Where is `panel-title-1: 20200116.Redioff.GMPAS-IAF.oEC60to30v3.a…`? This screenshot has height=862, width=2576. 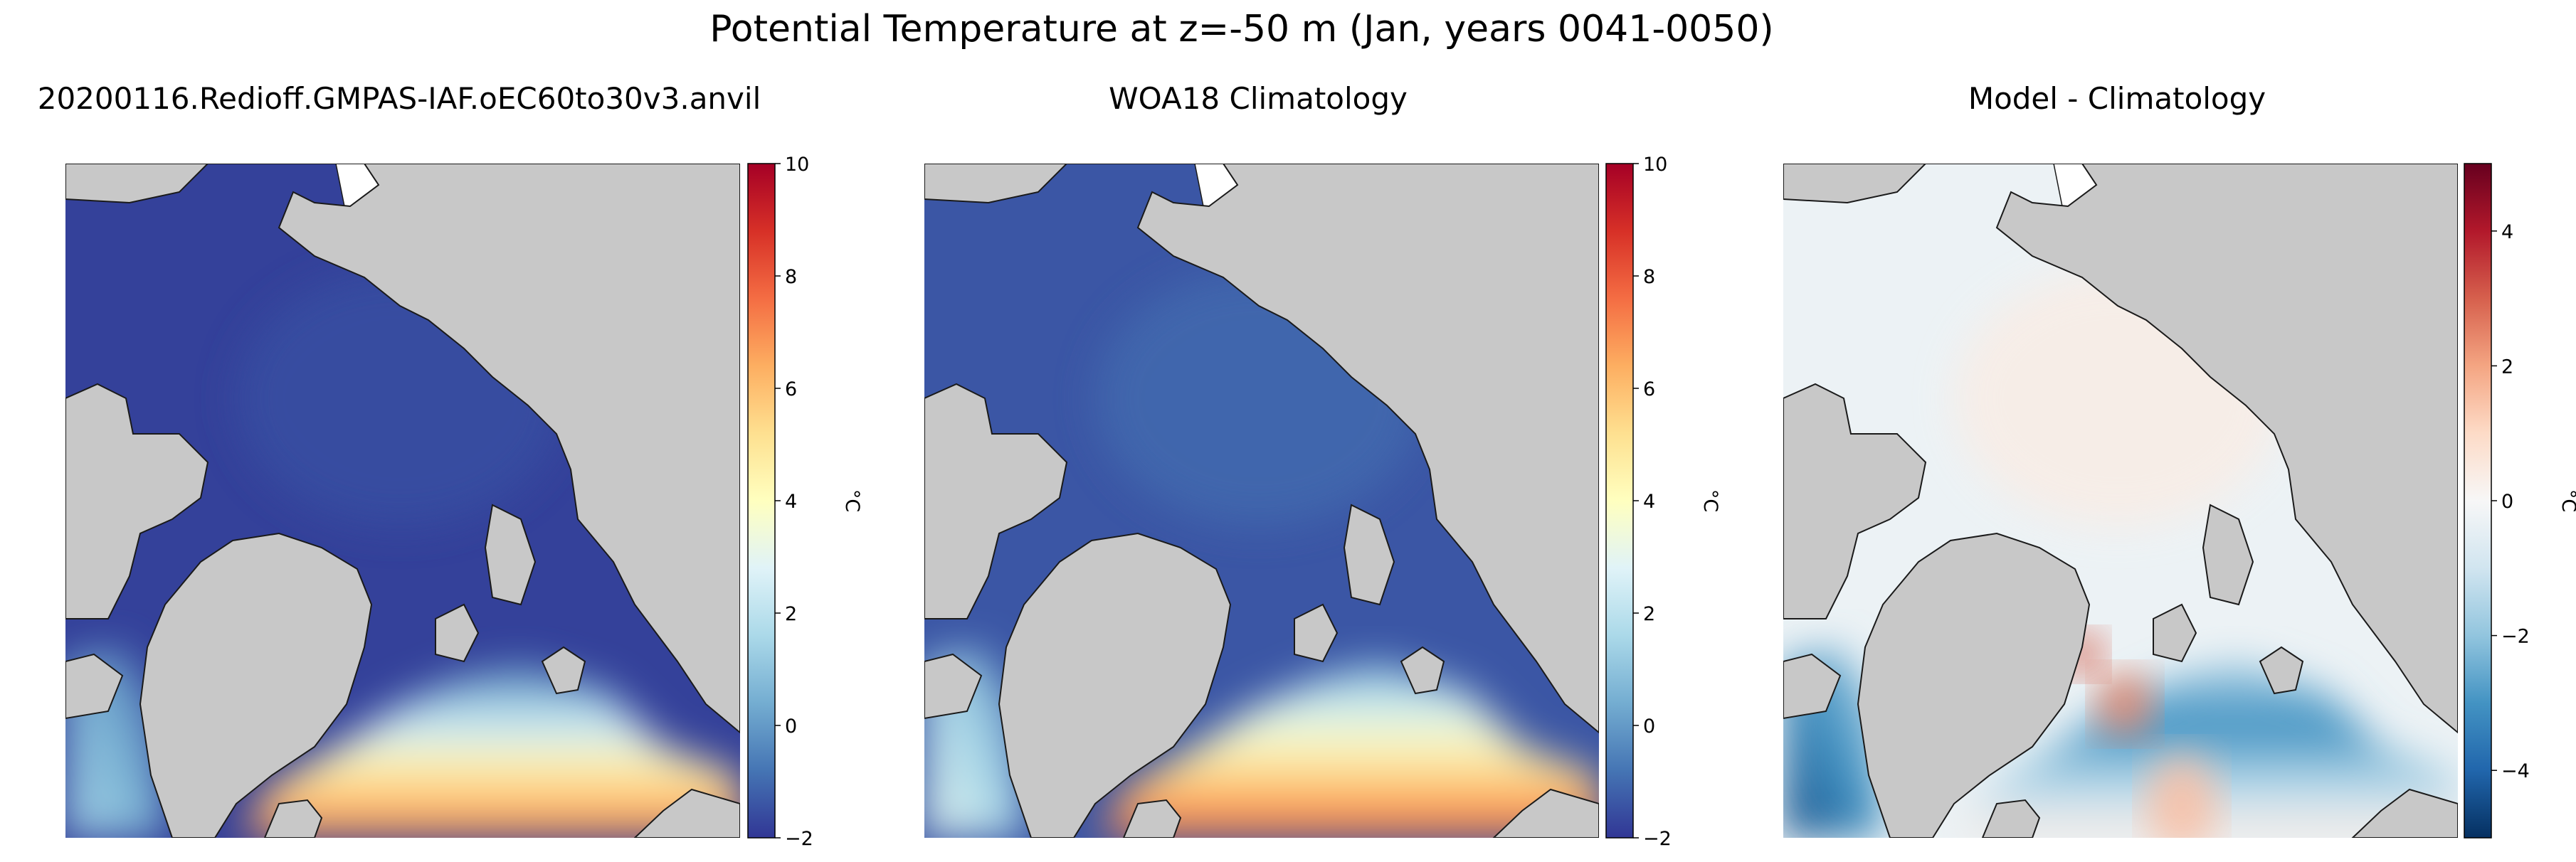
panel-title-1: 20200116.Redioff.GMPAS-IAF.oEC60to30v3.a… is located at coordinates (400, 98).